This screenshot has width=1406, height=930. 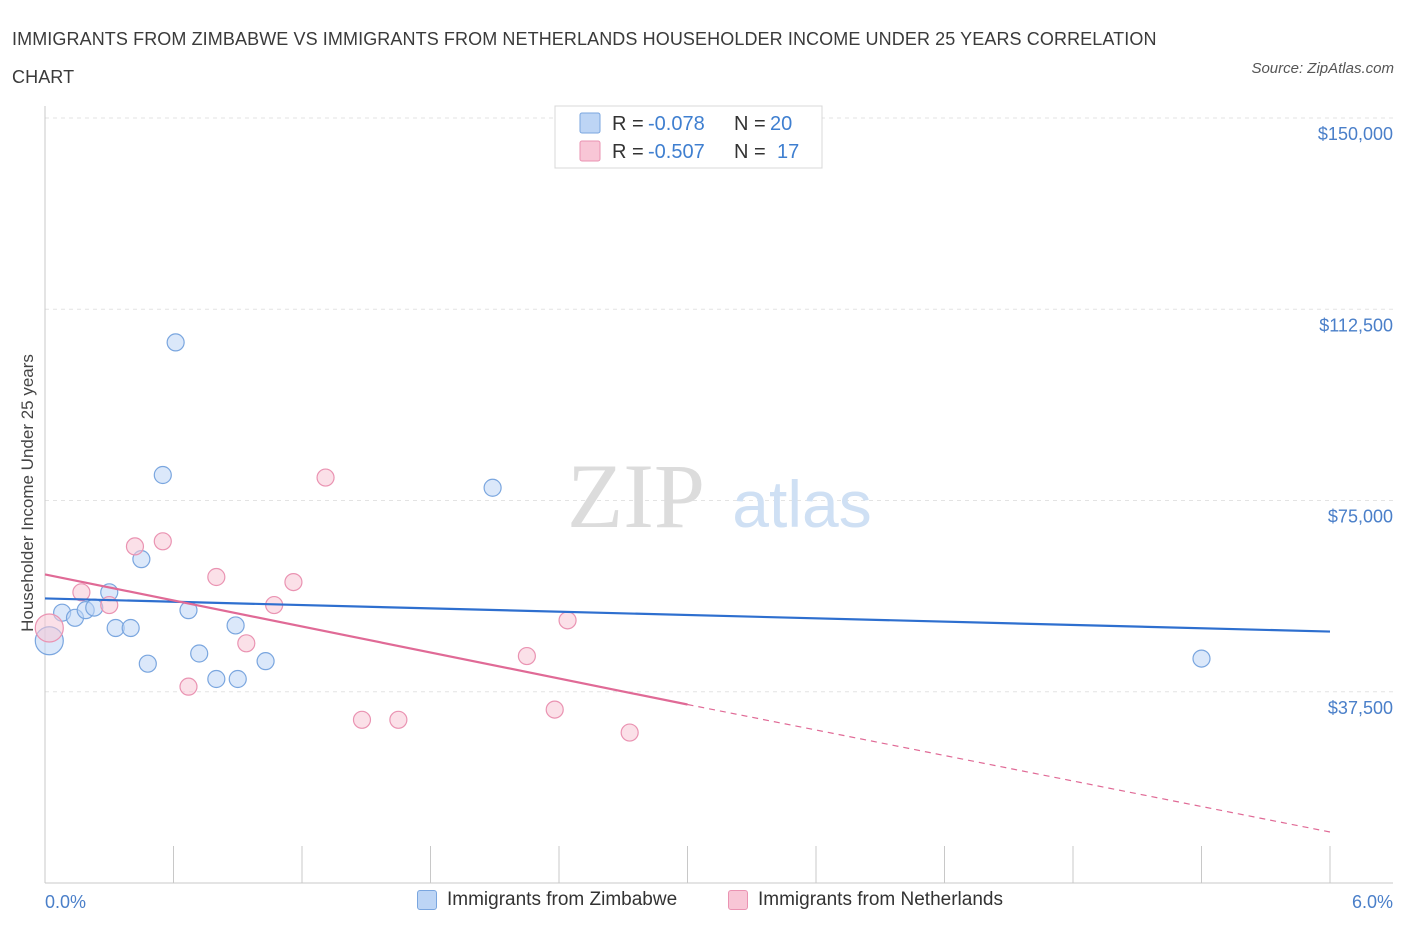 What do you see at coordinates (1360, 708) in the screenshot?
I see `y-tick-label: $37,500` at bounding box center [1360, 708].